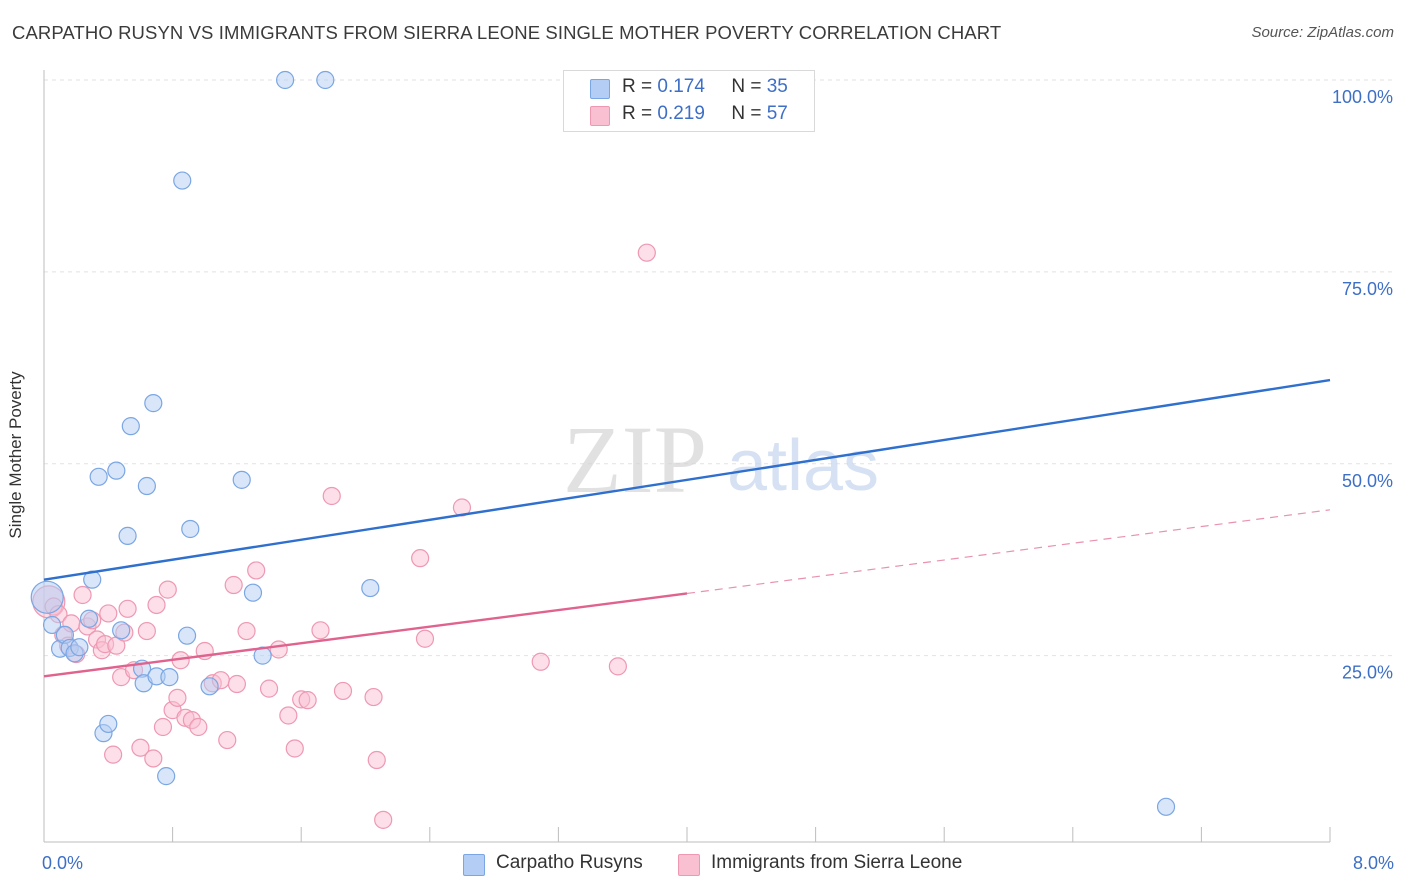 This screenshot has width=1406, height=892. I want to click on y-tick-label: 50.0%, so click(1367, 481).